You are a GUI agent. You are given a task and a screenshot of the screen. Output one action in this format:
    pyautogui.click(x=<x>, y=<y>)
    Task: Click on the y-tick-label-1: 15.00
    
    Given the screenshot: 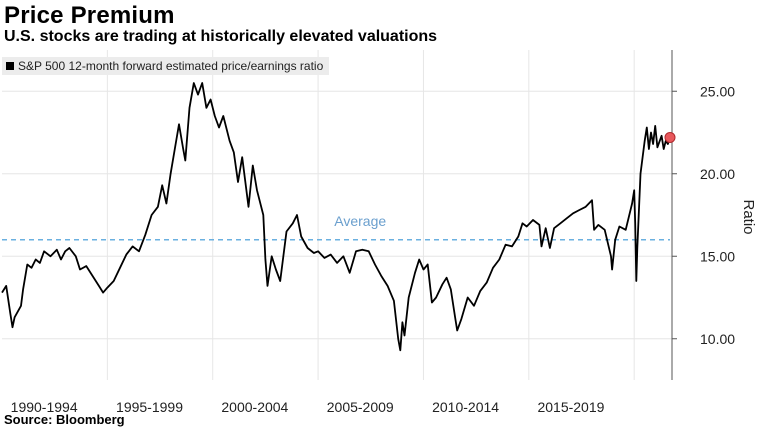 What is the action you would take?
    pyautogui.click(x=717, y=256)
    